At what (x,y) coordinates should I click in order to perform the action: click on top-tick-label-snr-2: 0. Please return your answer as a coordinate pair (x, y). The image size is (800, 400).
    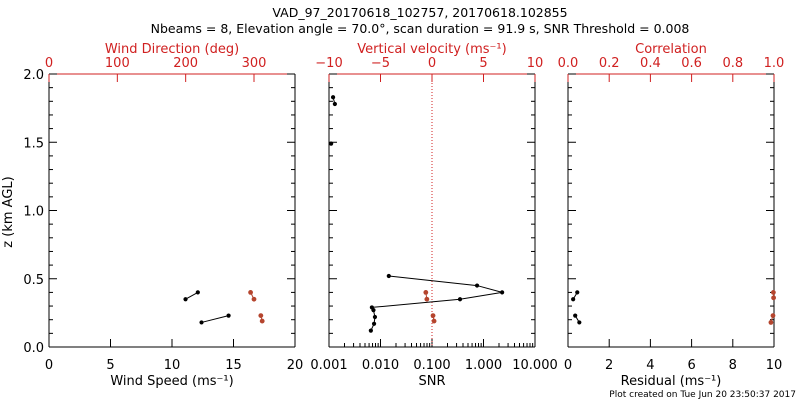
    Looking at the image, I should click on (432, 63).